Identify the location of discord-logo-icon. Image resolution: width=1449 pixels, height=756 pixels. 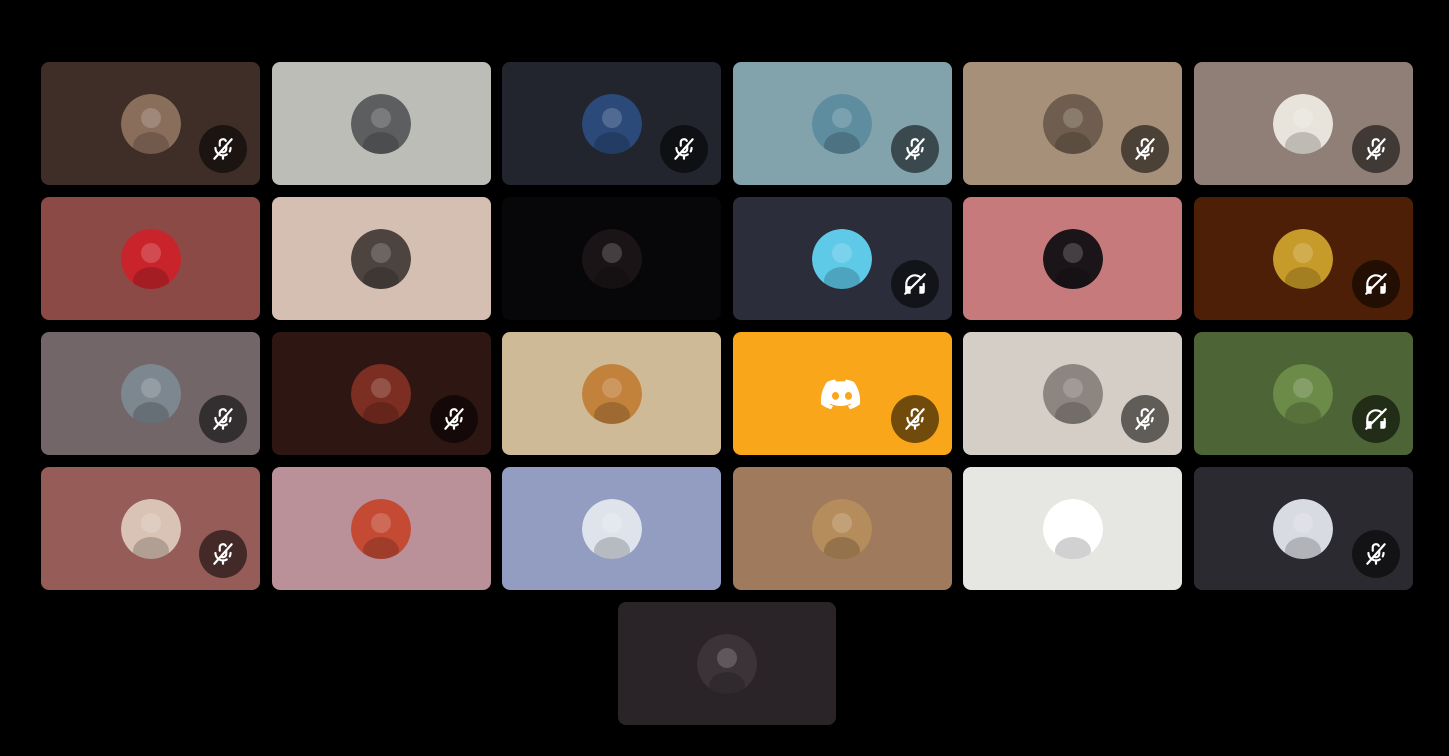
(841, 394).